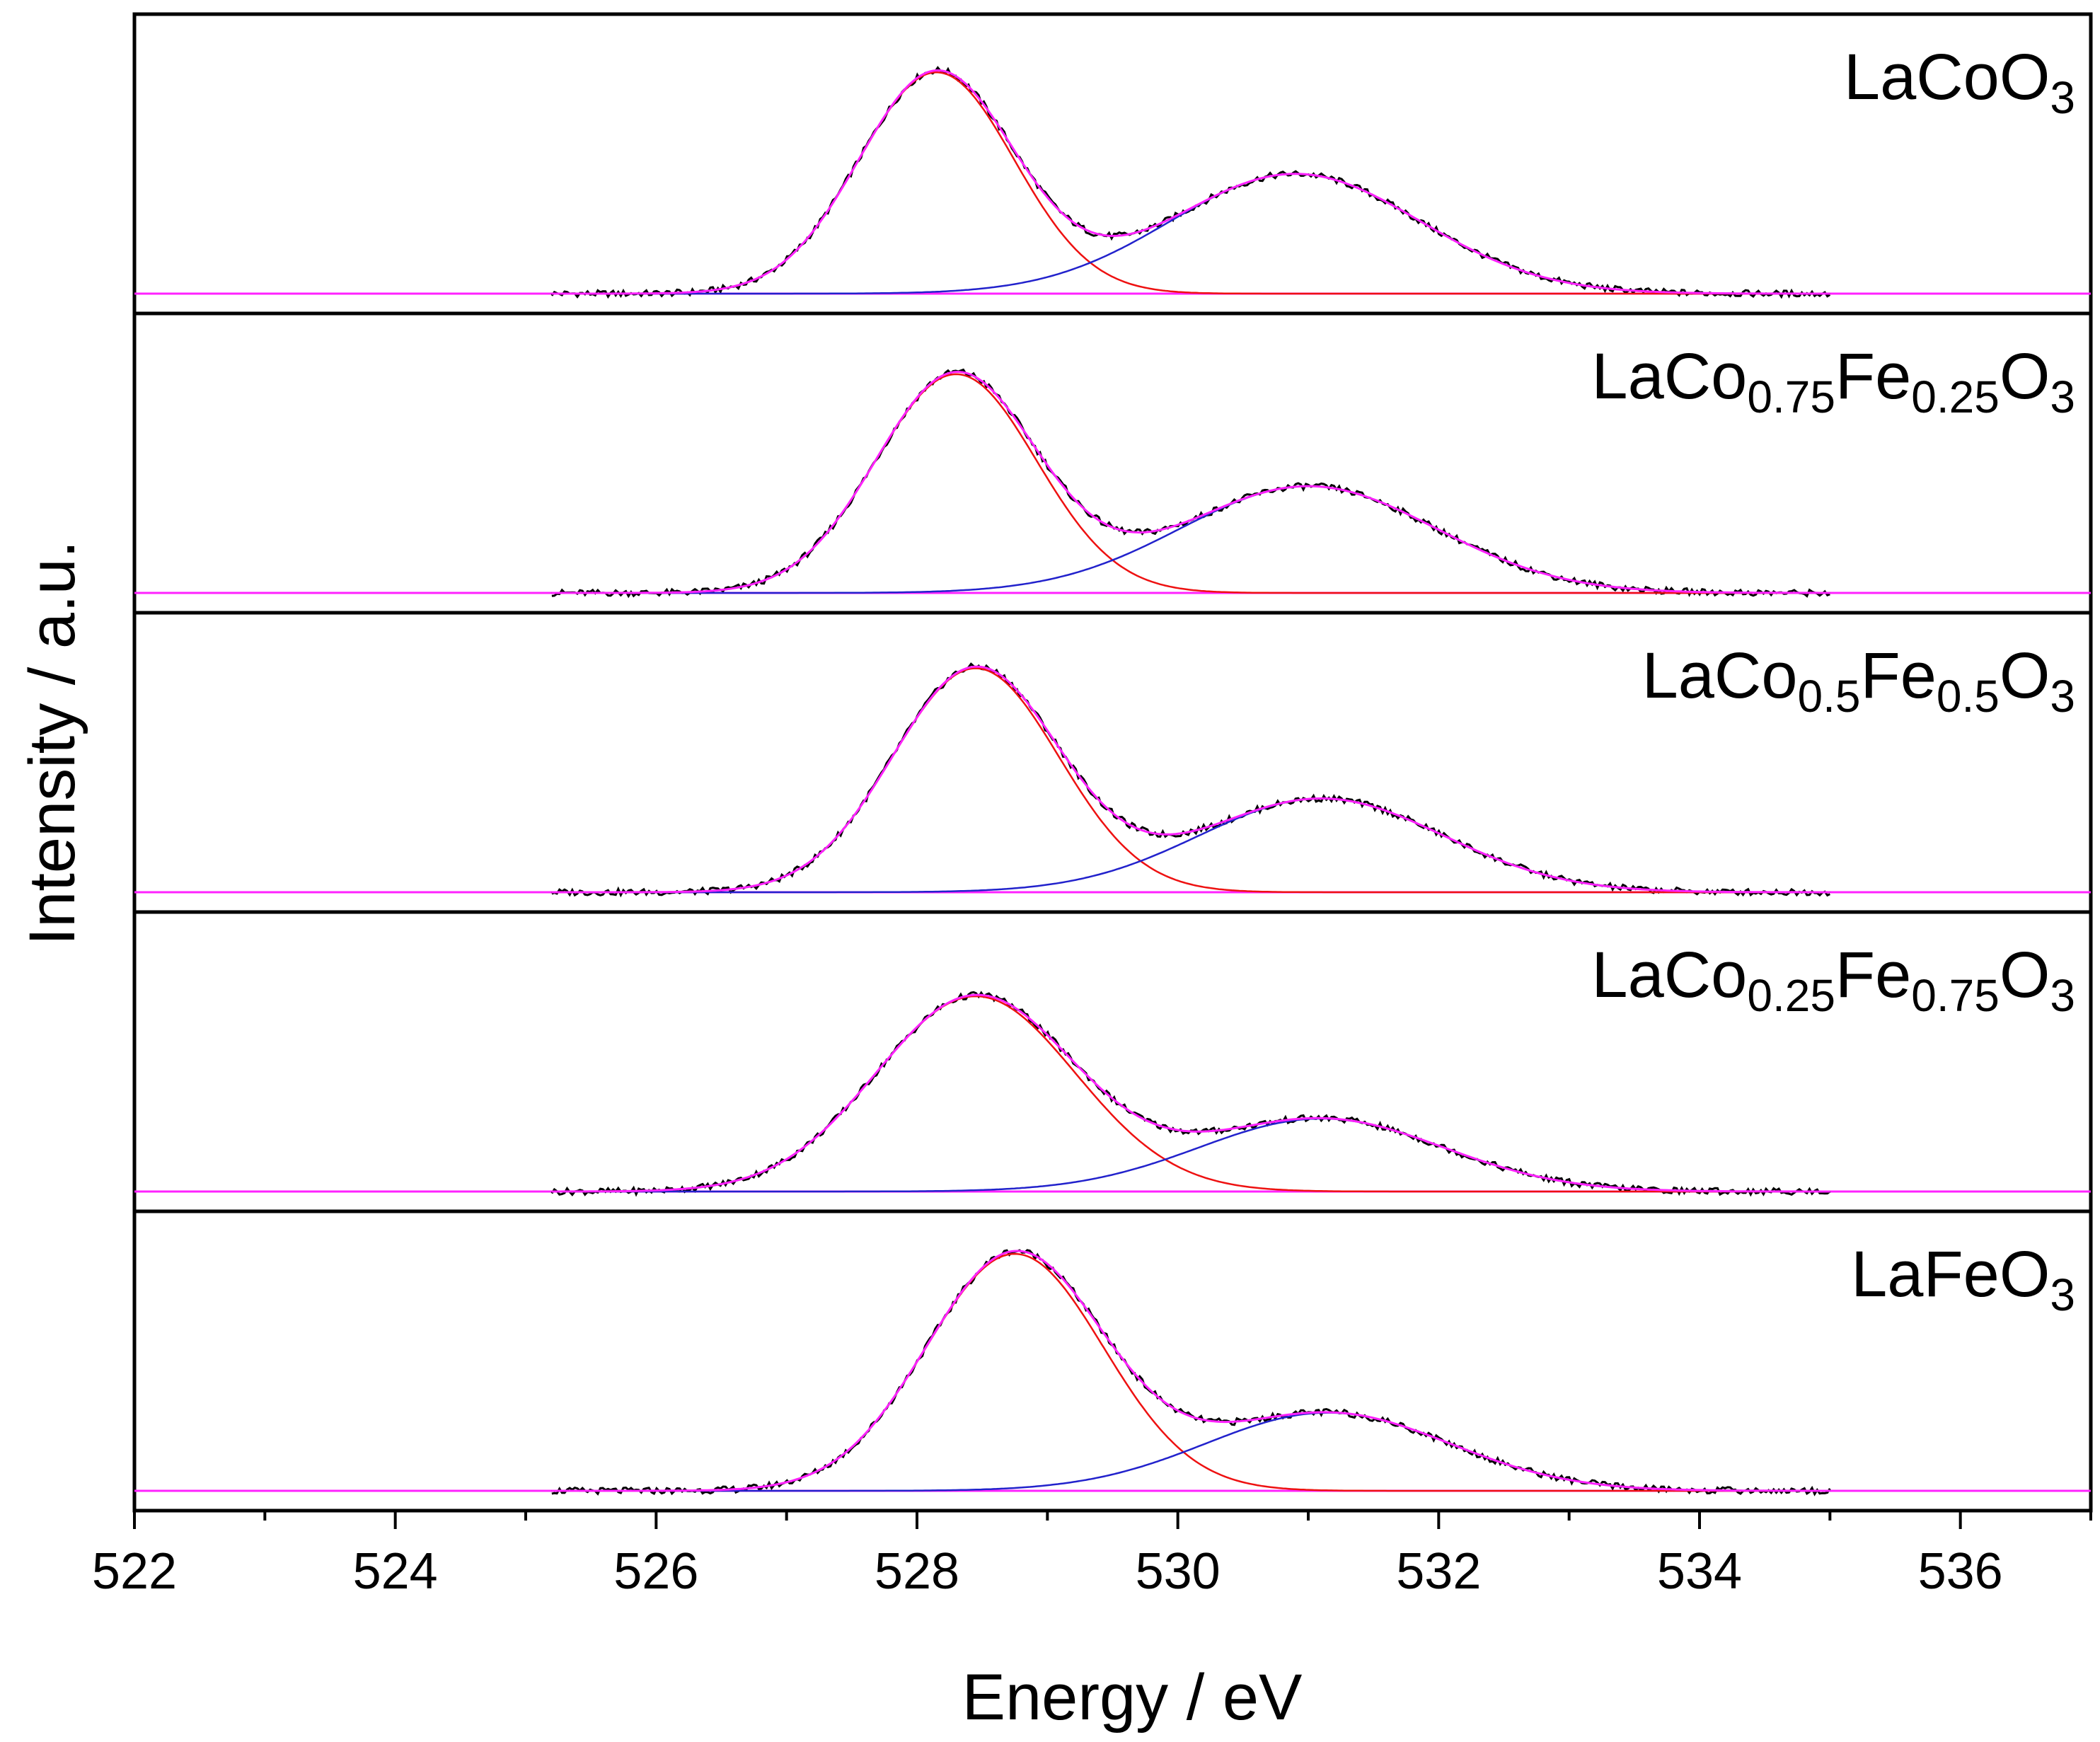 The height and width of the screenshot is (1742, 2100). I want to click on x-tick-label: 522, so click(134, 1571).